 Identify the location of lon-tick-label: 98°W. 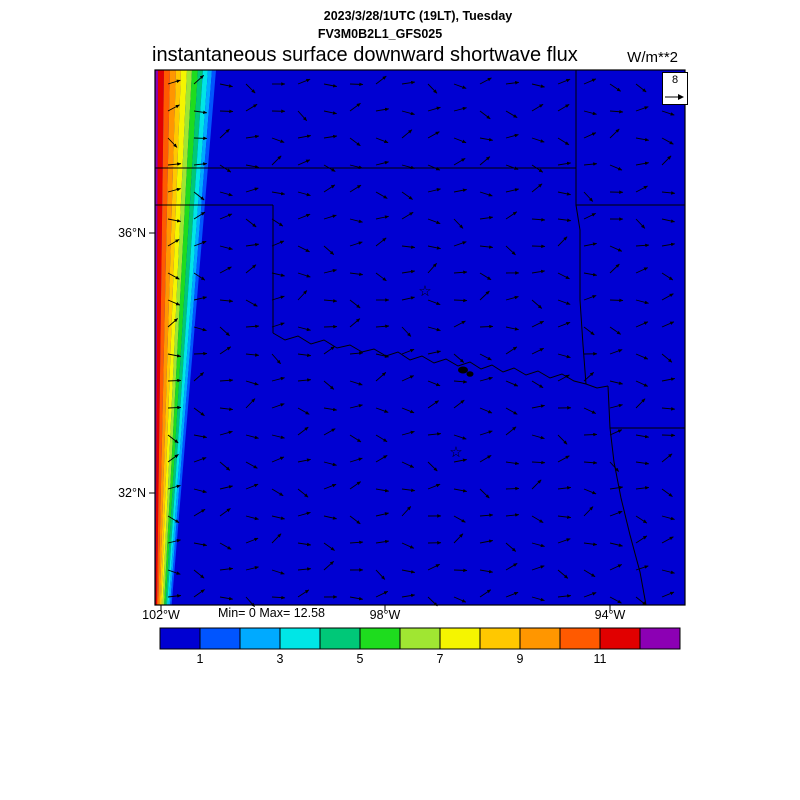
(385, 615).